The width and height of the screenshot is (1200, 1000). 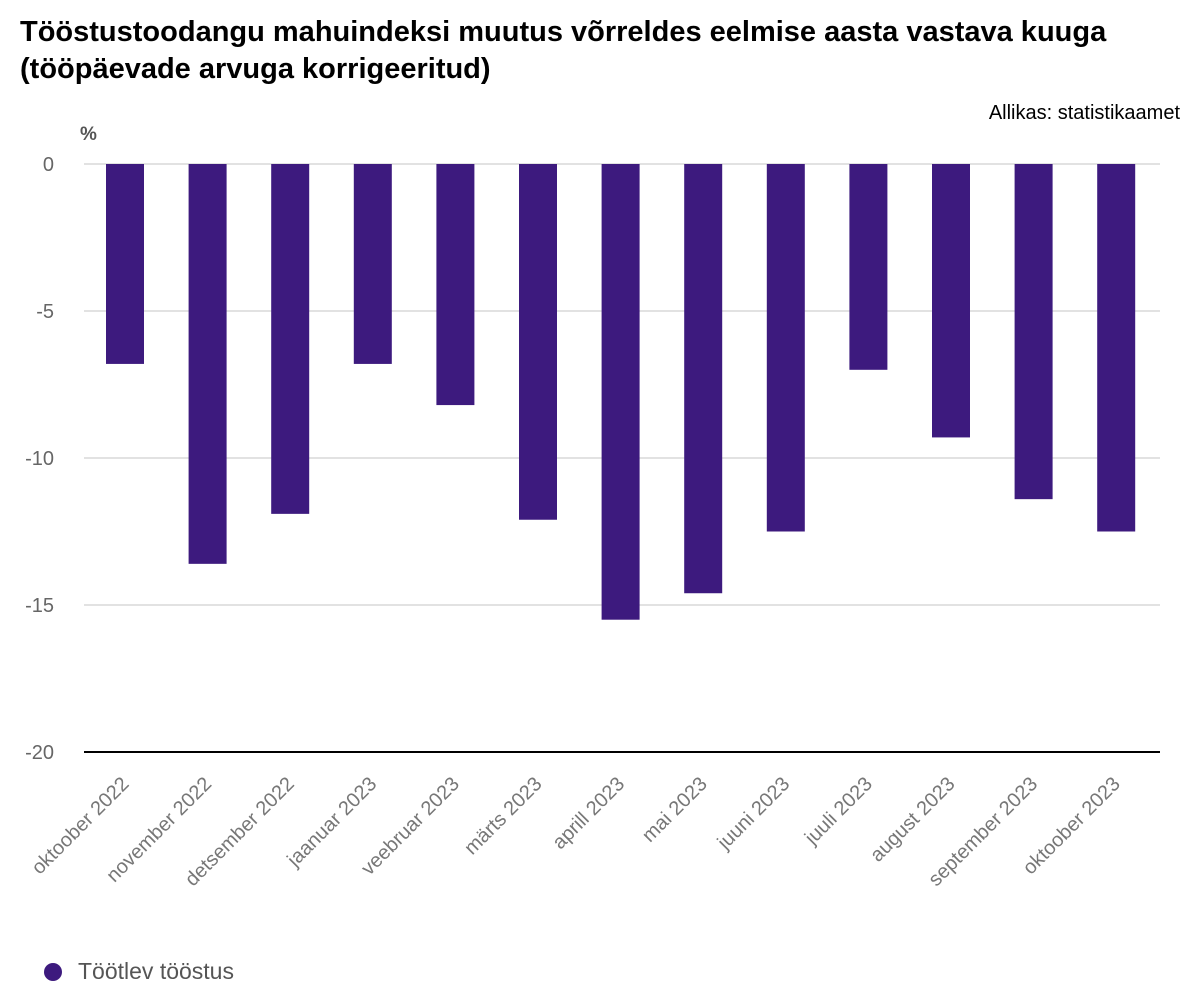 What do you see at coordinates (912, 819) in the screenshot?
I see `x-tick-label: august 2023` at bounding box center [912, 819].